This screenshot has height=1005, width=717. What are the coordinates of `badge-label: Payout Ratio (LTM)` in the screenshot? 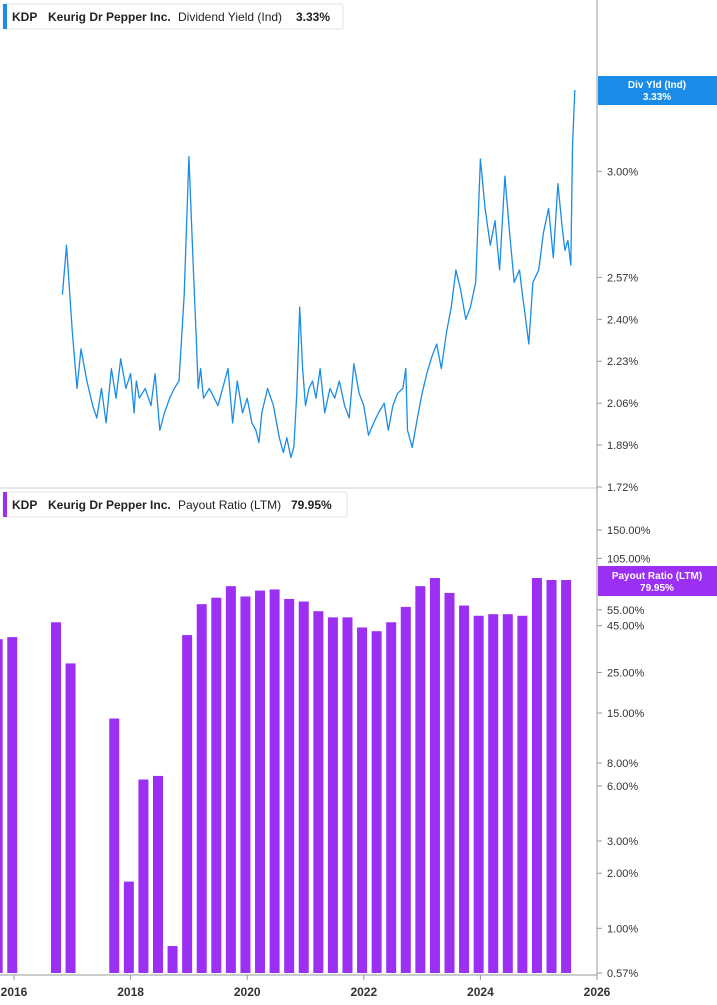 It's located at (657, 576).